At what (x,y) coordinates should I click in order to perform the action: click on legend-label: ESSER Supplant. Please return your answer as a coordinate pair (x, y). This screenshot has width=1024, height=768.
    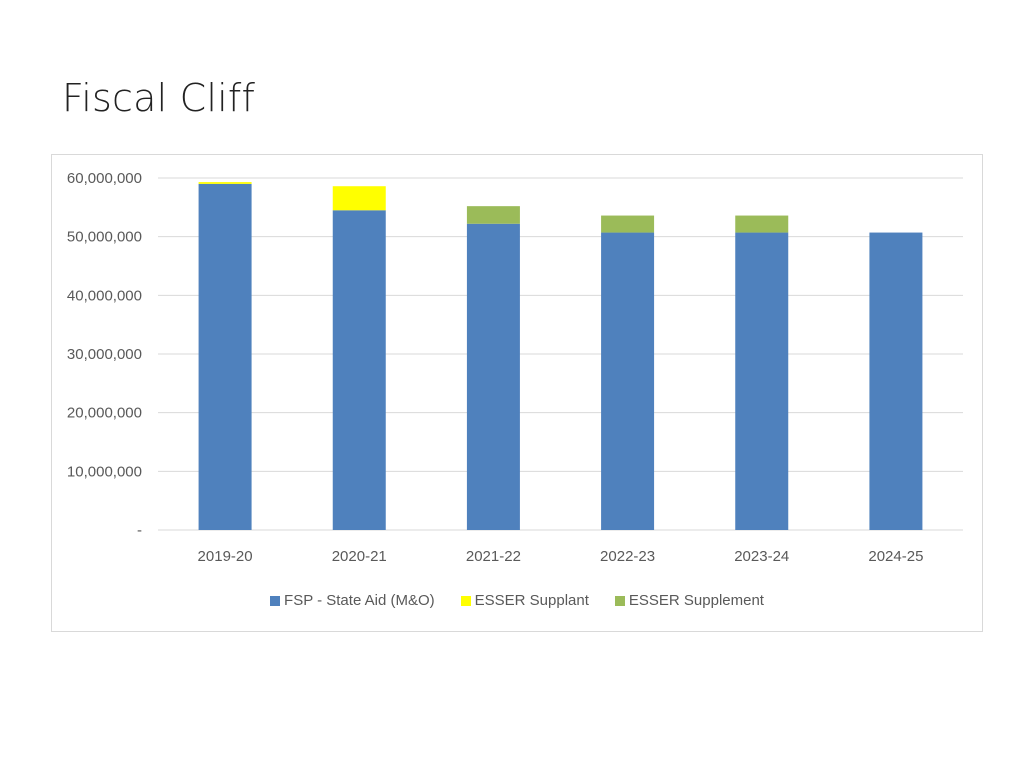
    Looking at the image, I should click on (531, 600).